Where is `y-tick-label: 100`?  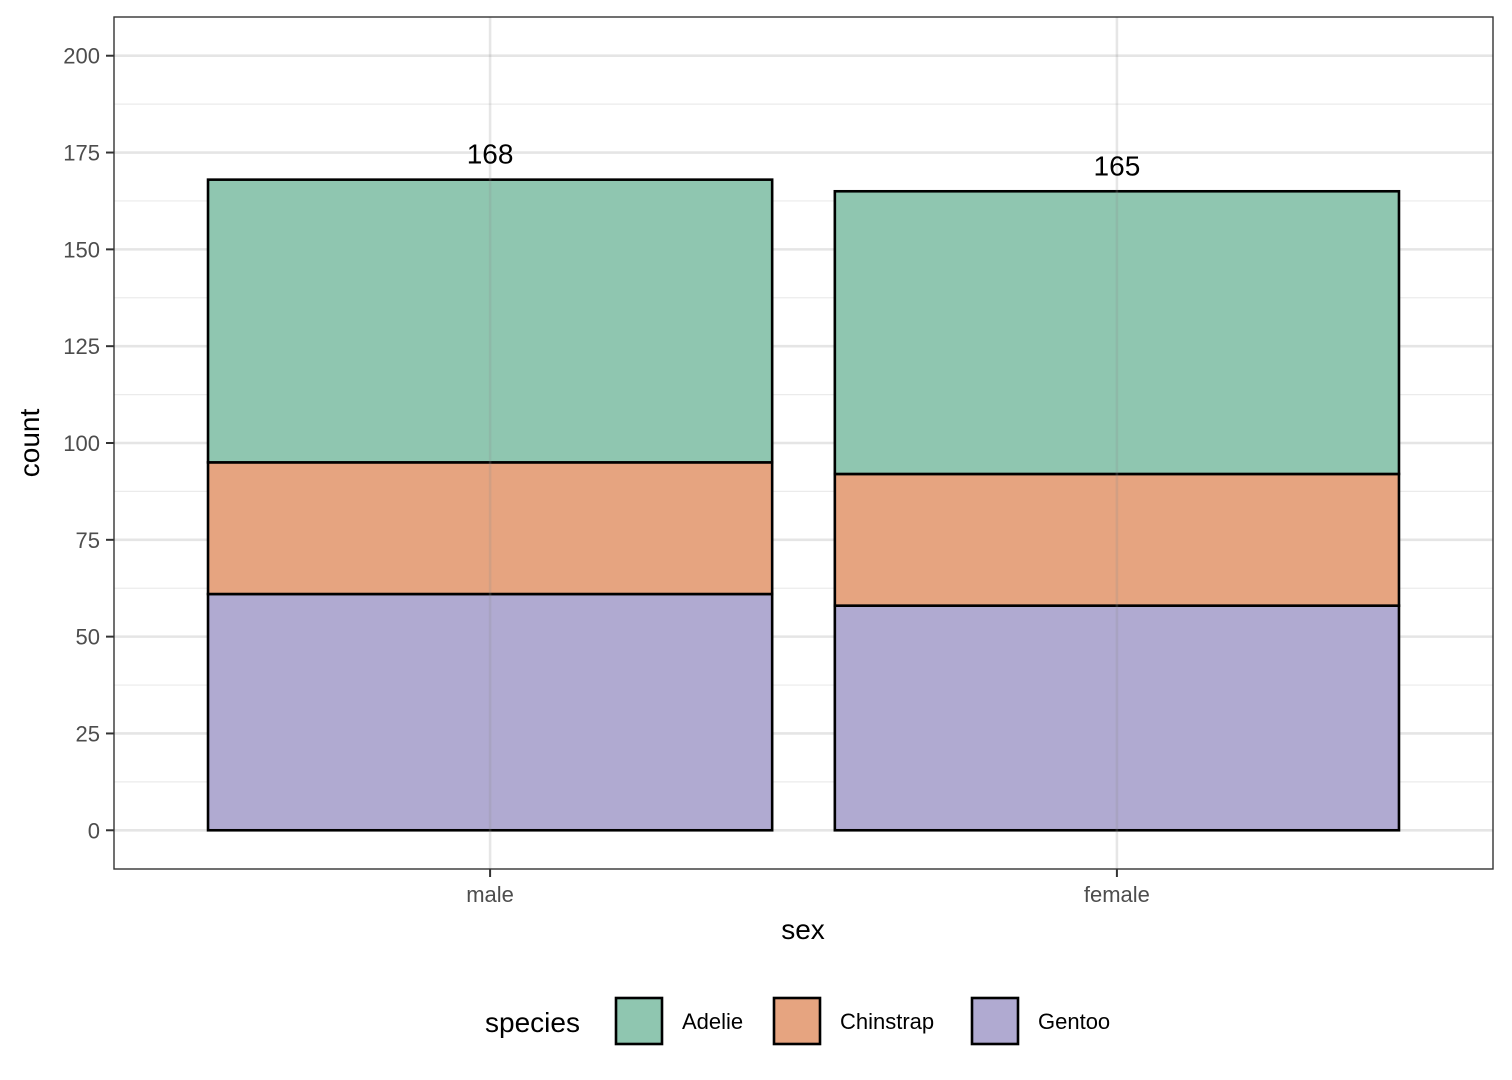
y-tick-label: 100 is located at coordinates (81, 443).